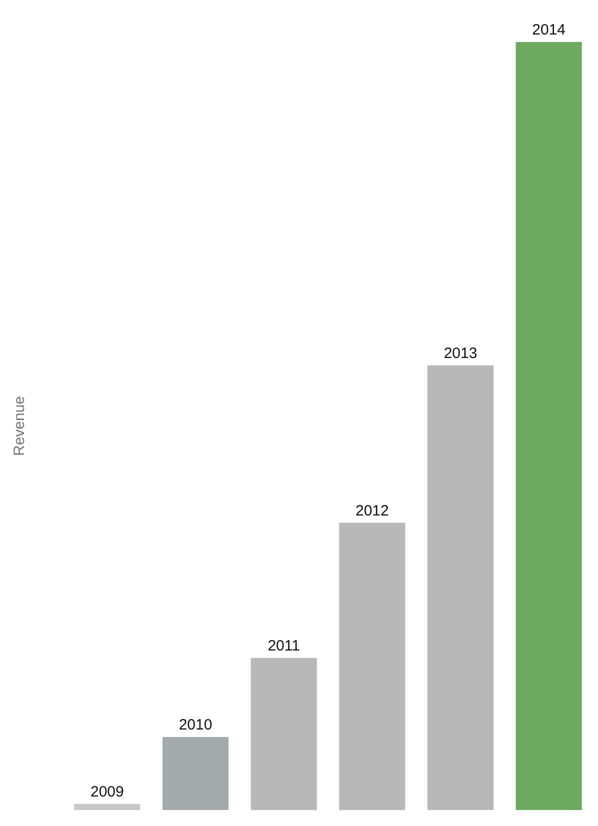  What do you see at coordinates (284, 646) in the screenshot?
I see `x-tick-label: 2011` at bounding box center [284, 646].